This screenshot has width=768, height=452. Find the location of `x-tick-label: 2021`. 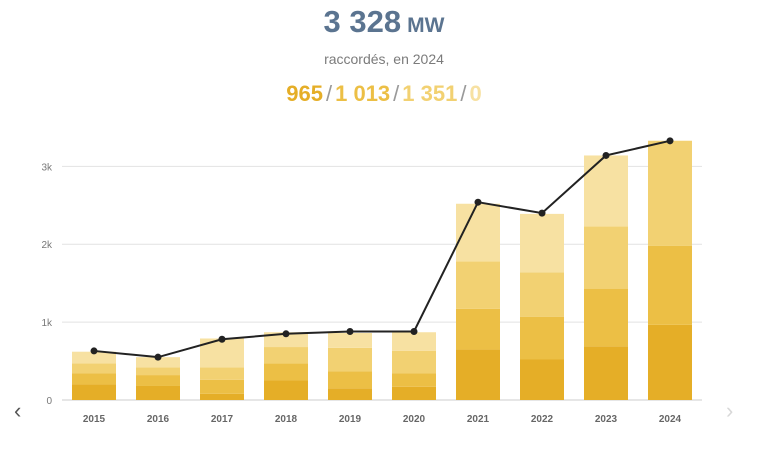

x-tick-label: 2021 is located at coordinates (478, 419).